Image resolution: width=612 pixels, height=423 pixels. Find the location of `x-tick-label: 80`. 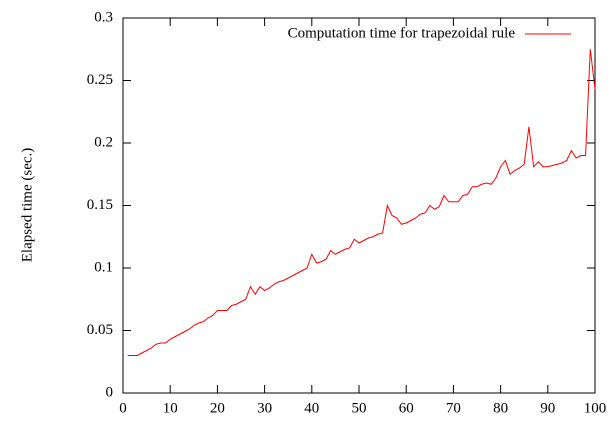

x-tick-label: 80 is located at coordinates (500, 408).